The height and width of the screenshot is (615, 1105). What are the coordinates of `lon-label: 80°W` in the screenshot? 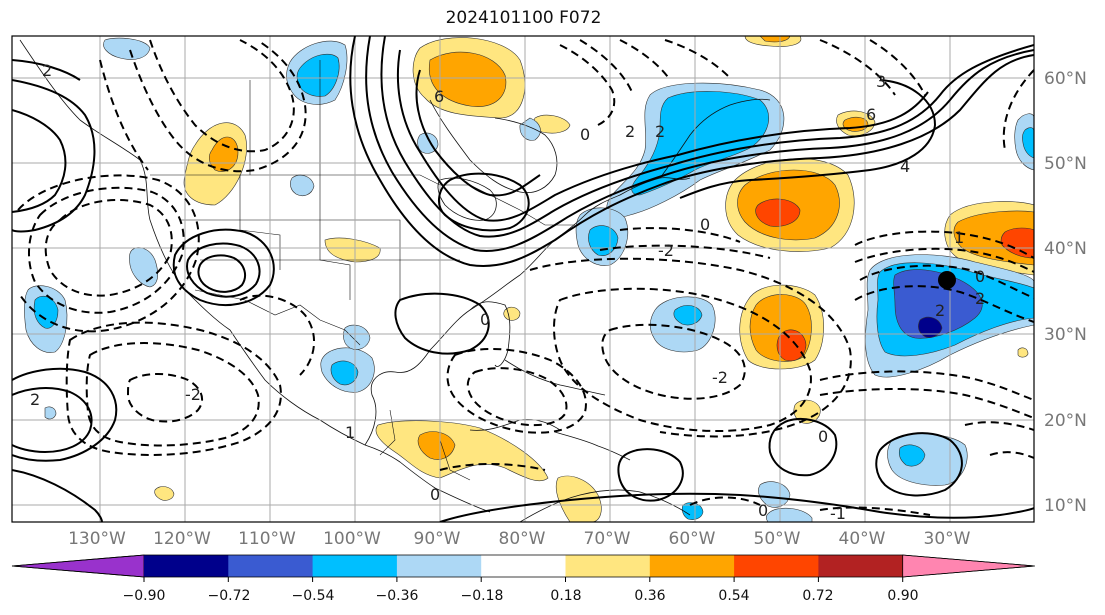 It's located at (522, 539).